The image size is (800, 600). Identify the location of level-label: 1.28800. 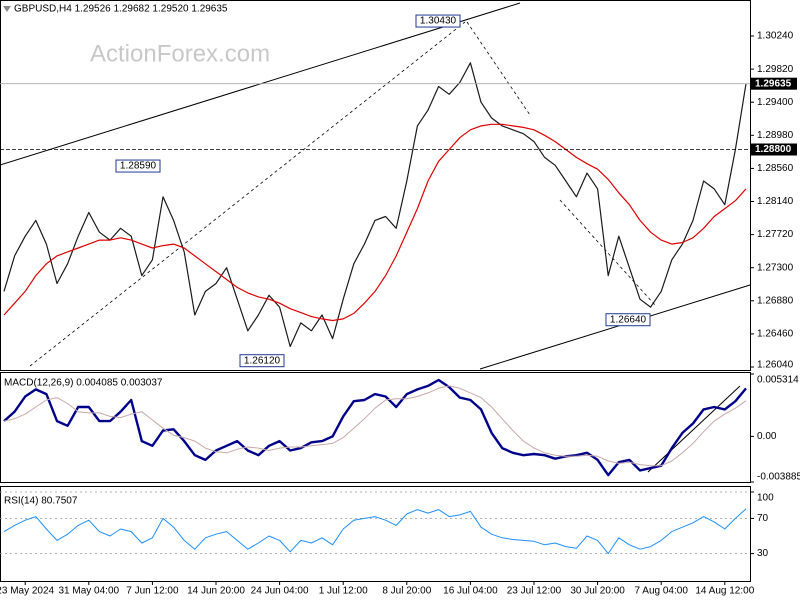
(773, 149).